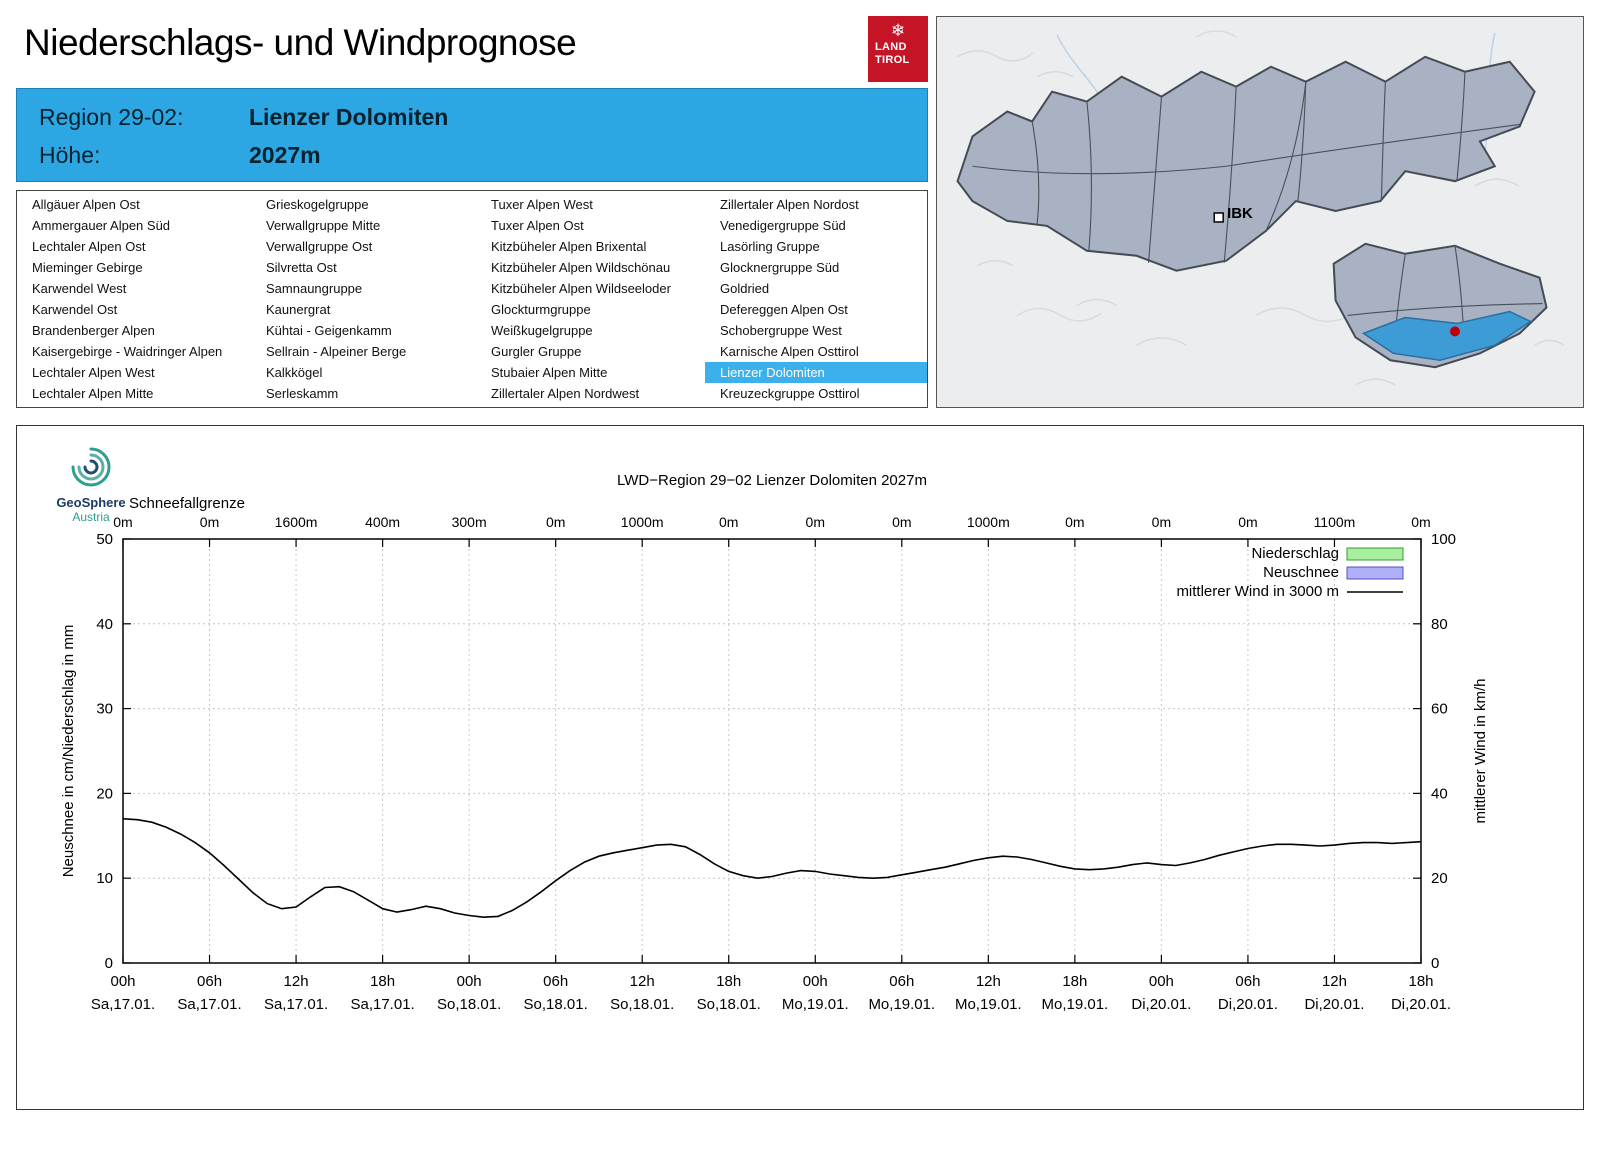  Describe the element at coordinates (898, 30) in the screenshot. I see `snowflake-icon: ❄` at that location.